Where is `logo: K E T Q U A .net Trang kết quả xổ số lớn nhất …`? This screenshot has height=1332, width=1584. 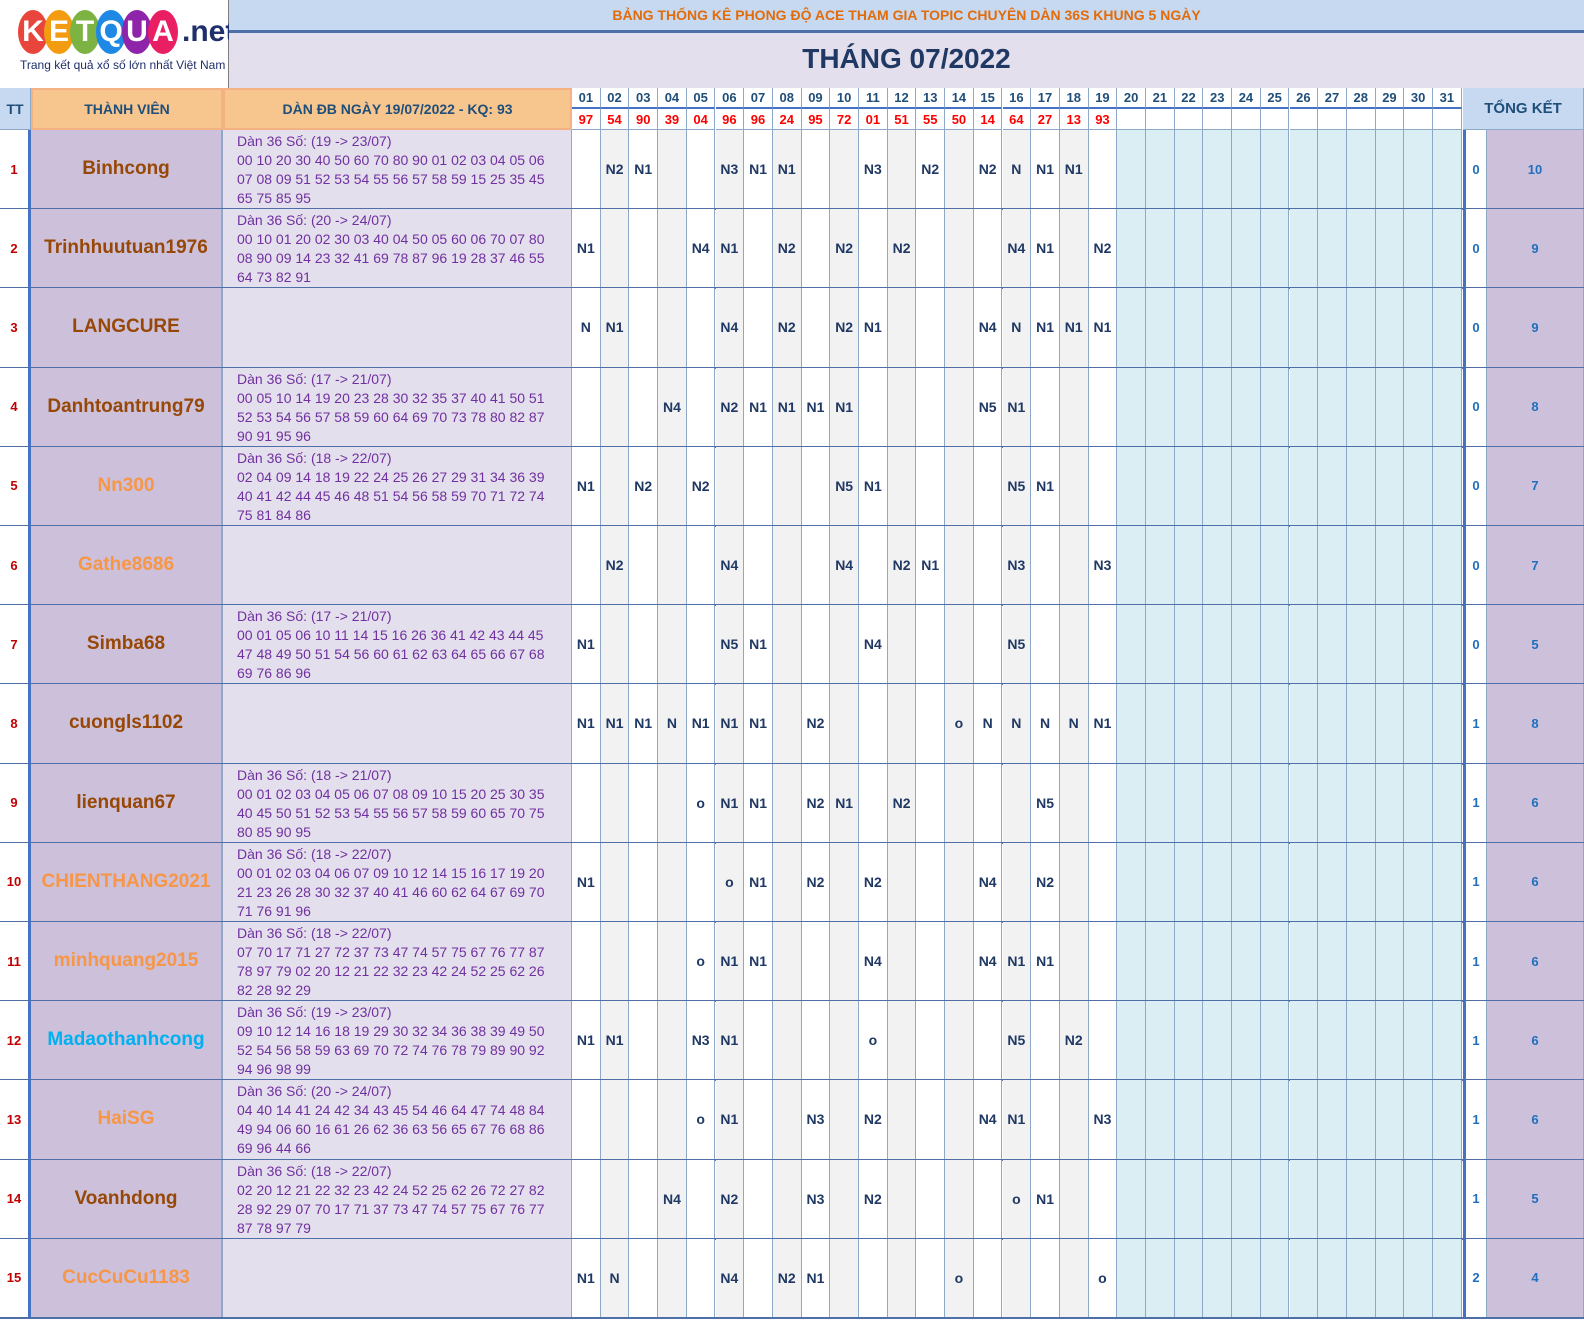 logo: K E T Q U A .net Trang kết quả xổ số lớn nhất … is located at coordinates (117, 44).